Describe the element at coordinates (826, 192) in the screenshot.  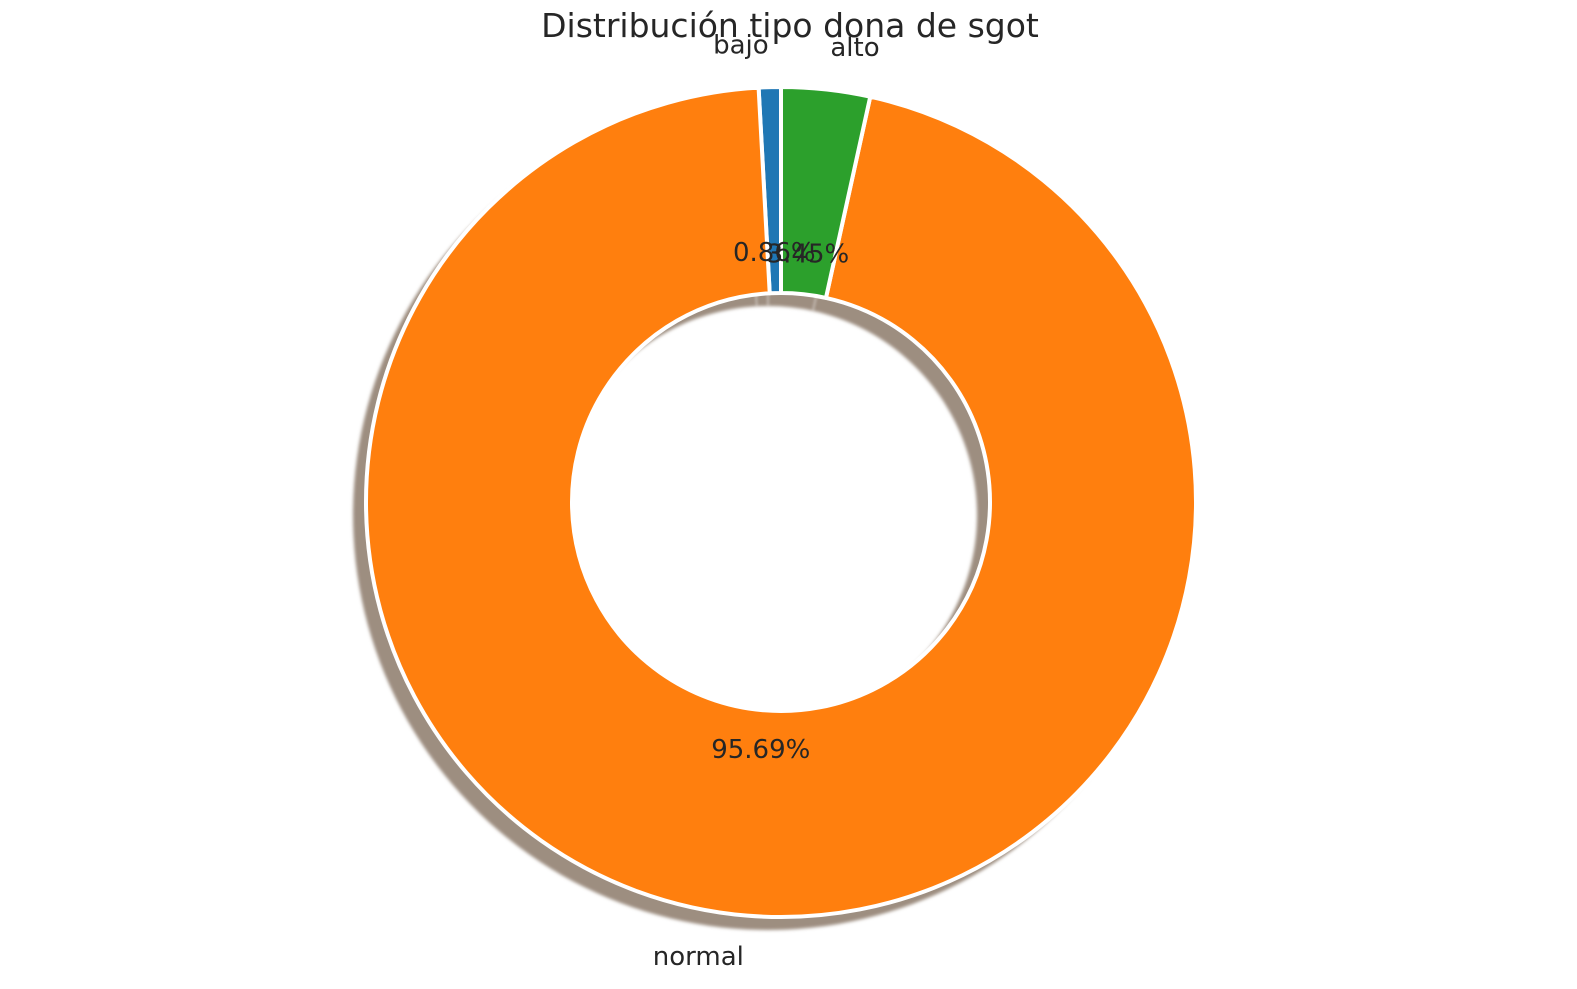
I see `slice-alto` at that location.